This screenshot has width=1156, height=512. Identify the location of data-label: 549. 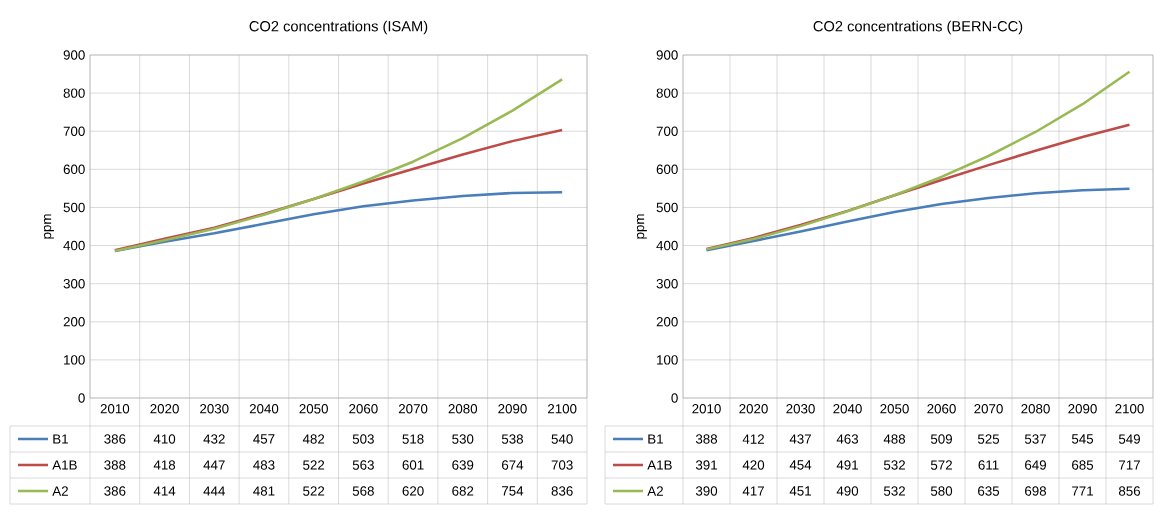
(1129, 439).